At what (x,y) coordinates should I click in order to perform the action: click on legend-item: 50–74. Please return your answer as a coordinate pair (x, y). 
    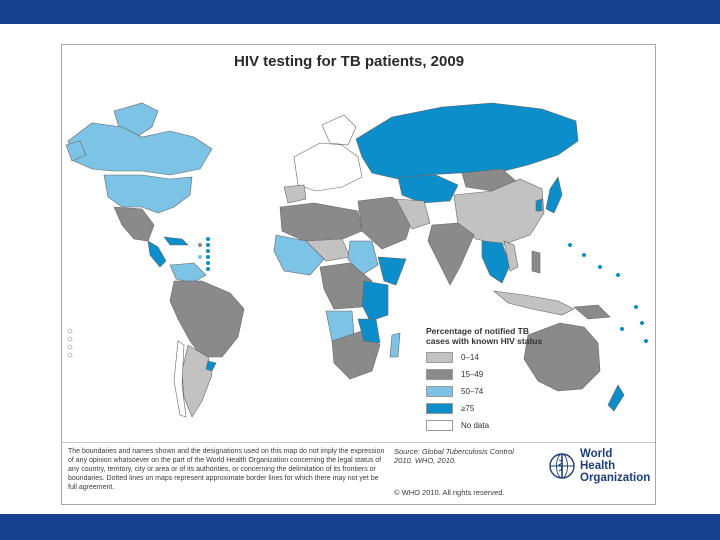
    Looking at the image, I should click on (506, 391).